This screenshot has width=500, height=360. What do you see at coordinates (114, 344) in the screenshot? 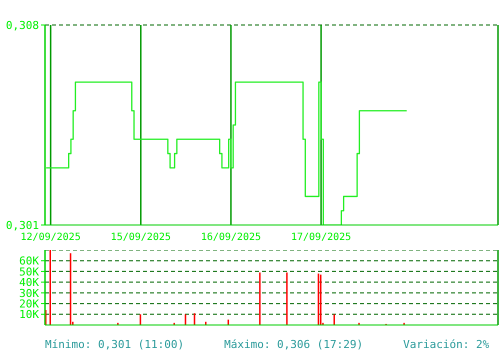
I see `text: Mínimo: 0,301 (11:00)` at bounding box center [114, 344].